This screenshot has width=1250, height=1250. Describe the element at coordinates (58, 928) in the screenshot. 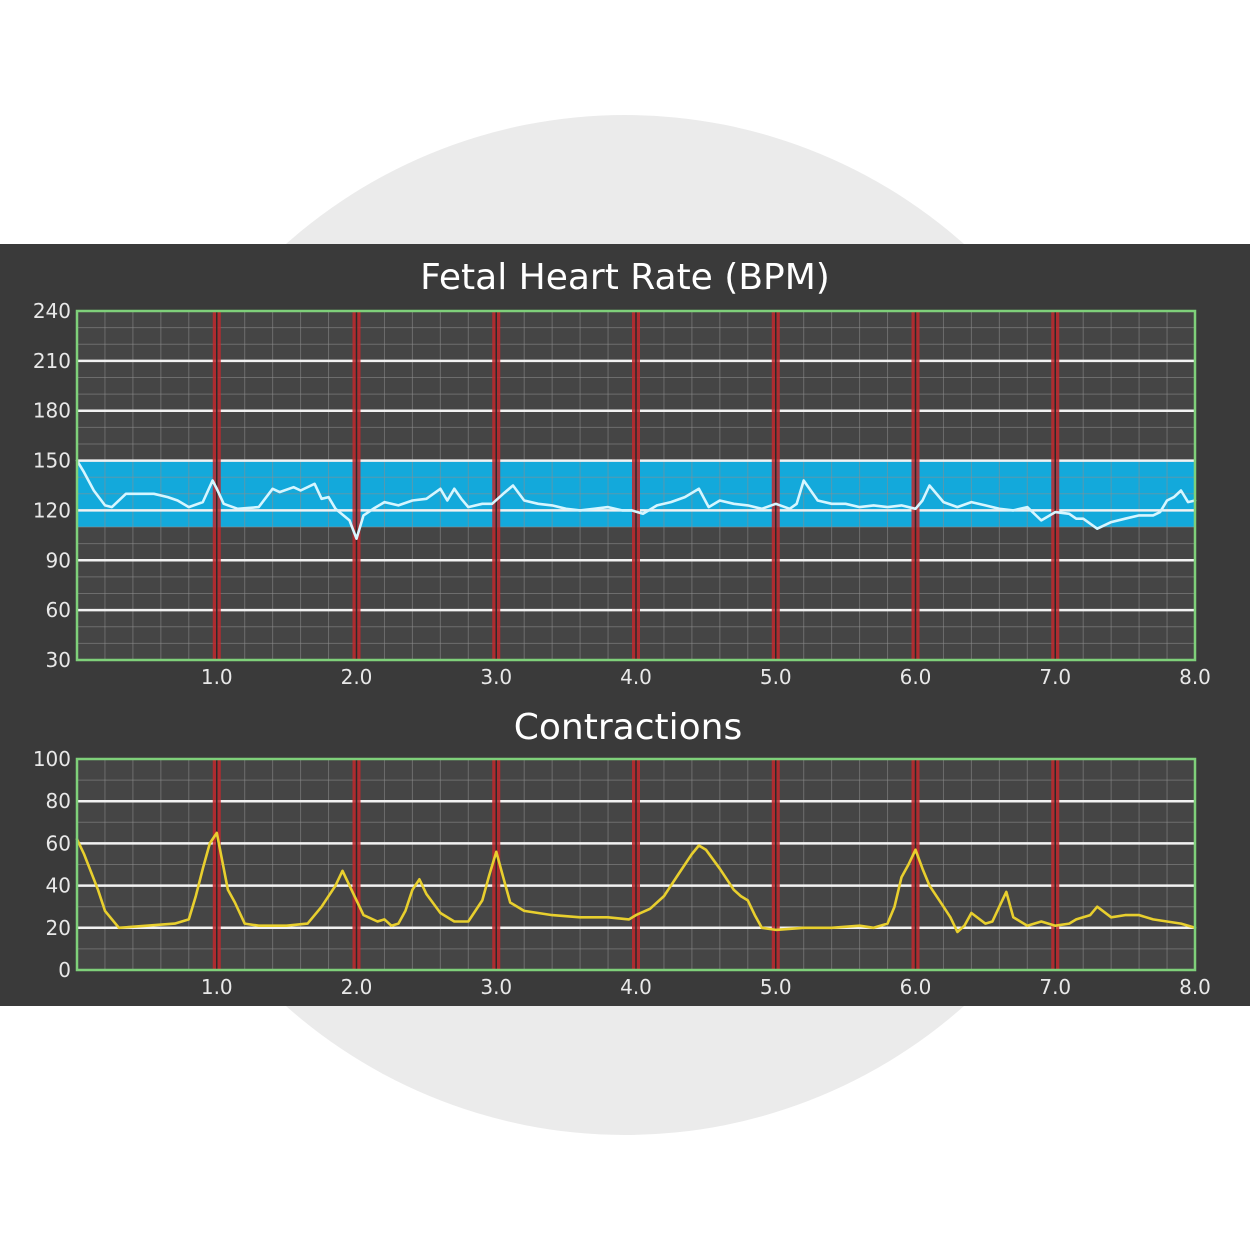

I see `contractions-y-tick-label: 20` at that location.